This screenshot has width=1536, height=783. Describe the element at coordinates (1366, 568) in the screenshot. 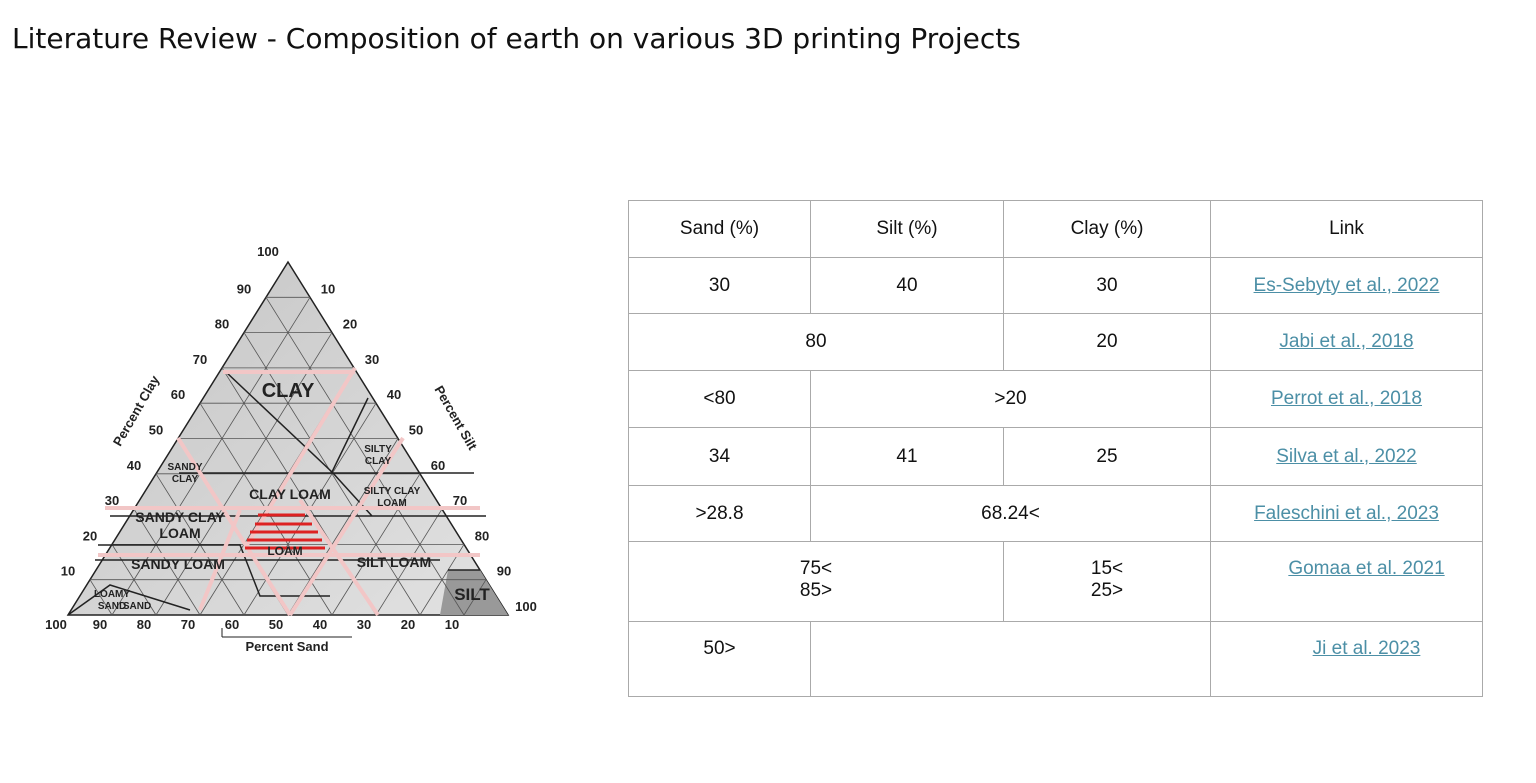

I see `link: Gomaa et al. 2021` at that location.